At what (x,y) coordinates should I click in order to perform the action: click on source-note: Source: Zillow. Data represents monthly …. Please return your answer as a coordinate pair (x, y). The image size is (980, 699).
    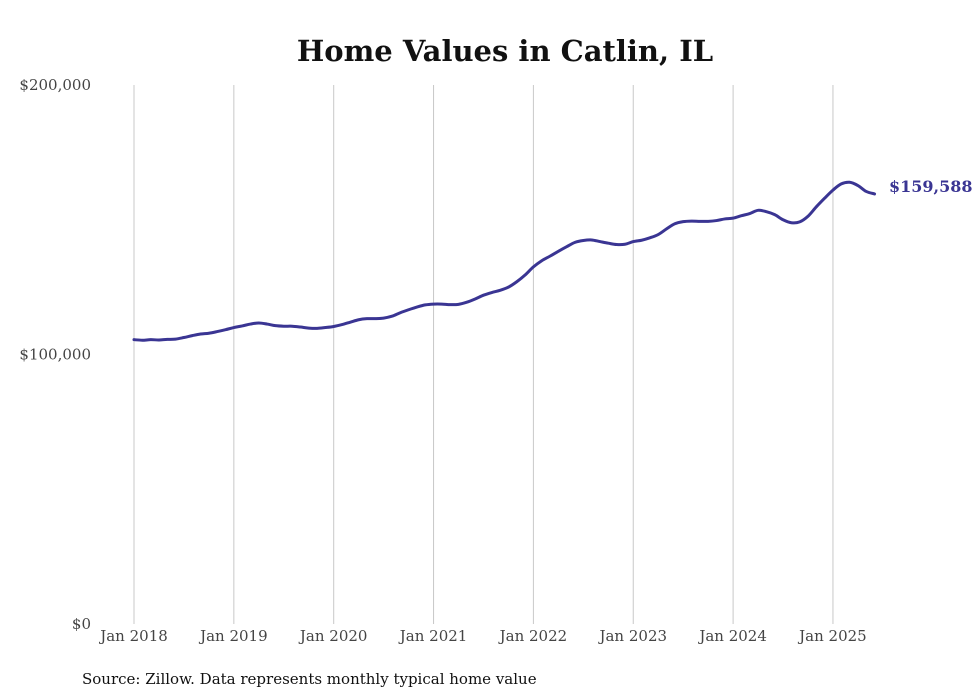
    Looking at the image, I should click on (309, 679).